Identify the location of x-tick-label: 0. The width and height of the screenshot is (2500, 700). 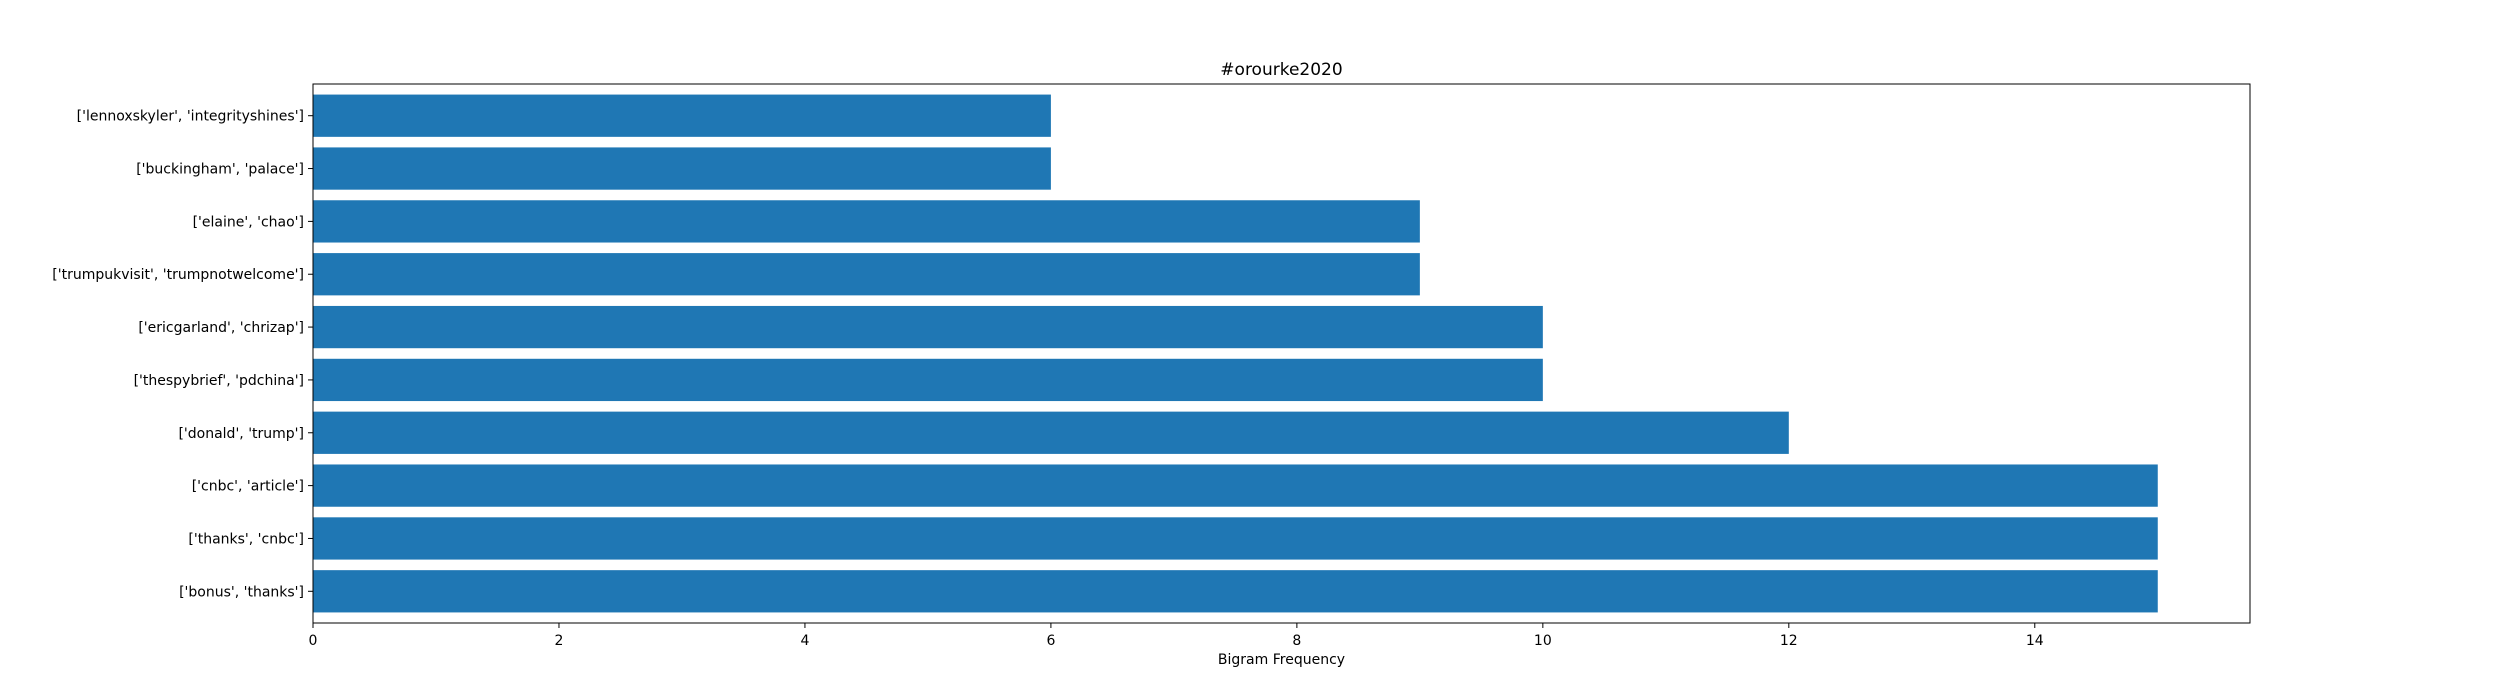
(313, 641).